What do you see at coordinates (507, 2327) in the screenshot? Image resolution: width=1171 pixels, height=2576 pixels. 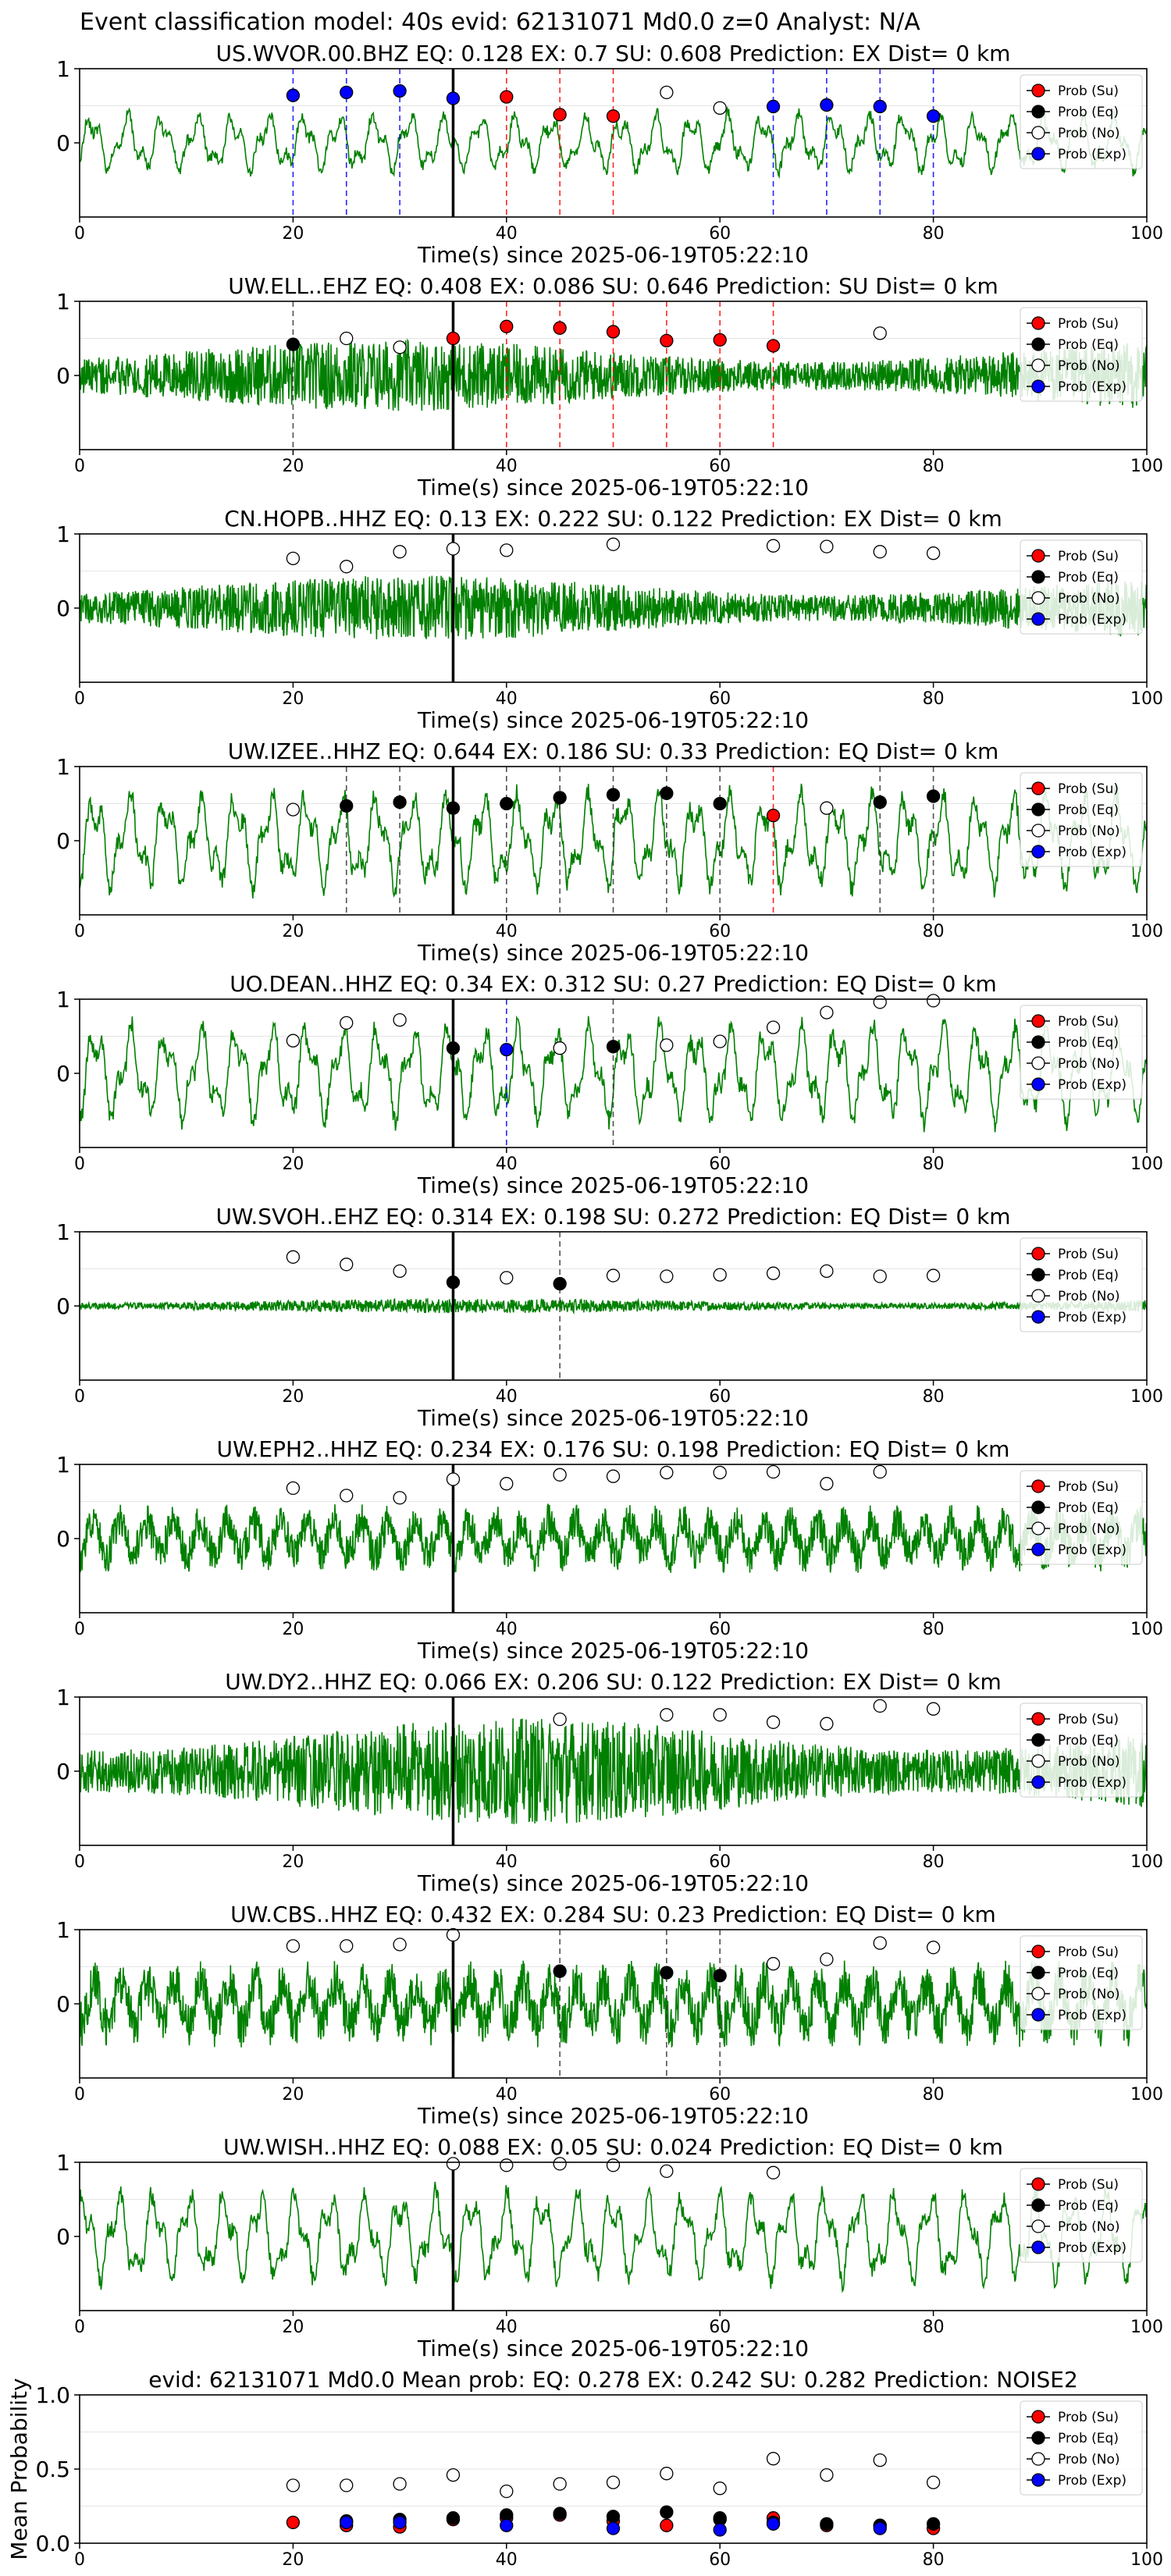 I see `x-tick-label: 40` at bounding box center [507, 2327].